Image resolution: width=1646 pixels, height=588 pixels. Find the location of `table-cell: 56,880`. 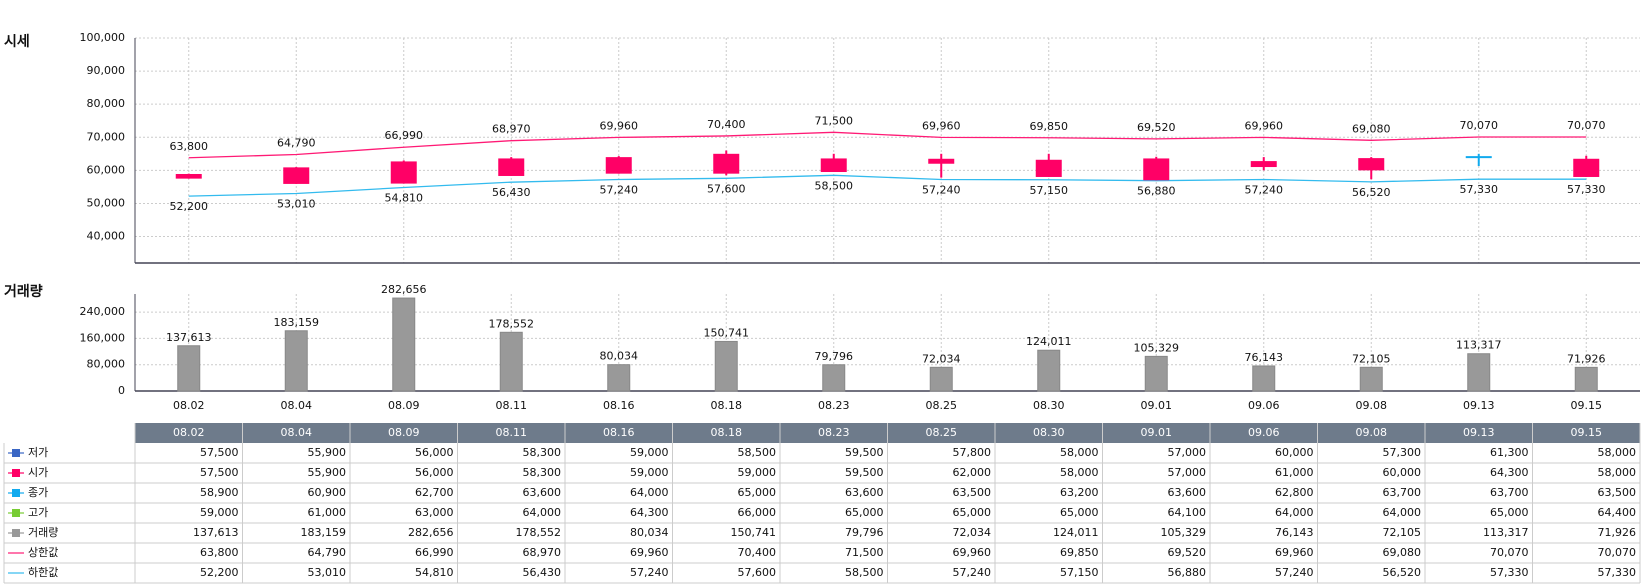

table-cell: 56,880 is located at coordinates (1187, 572).